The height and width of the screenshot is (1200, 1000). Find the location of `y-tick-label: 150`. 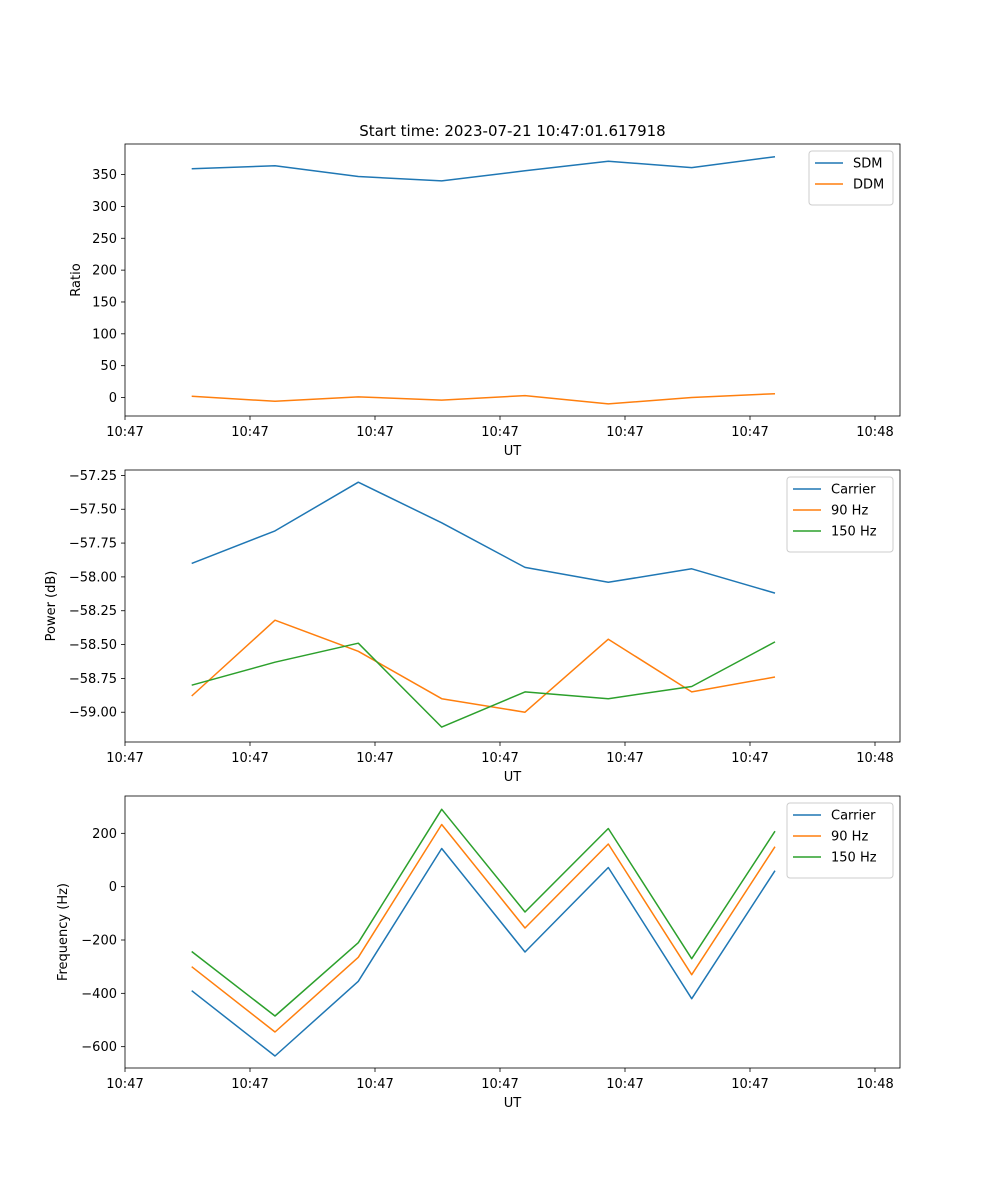

y-tick-label: 150 is located at coordinates (104, 302).